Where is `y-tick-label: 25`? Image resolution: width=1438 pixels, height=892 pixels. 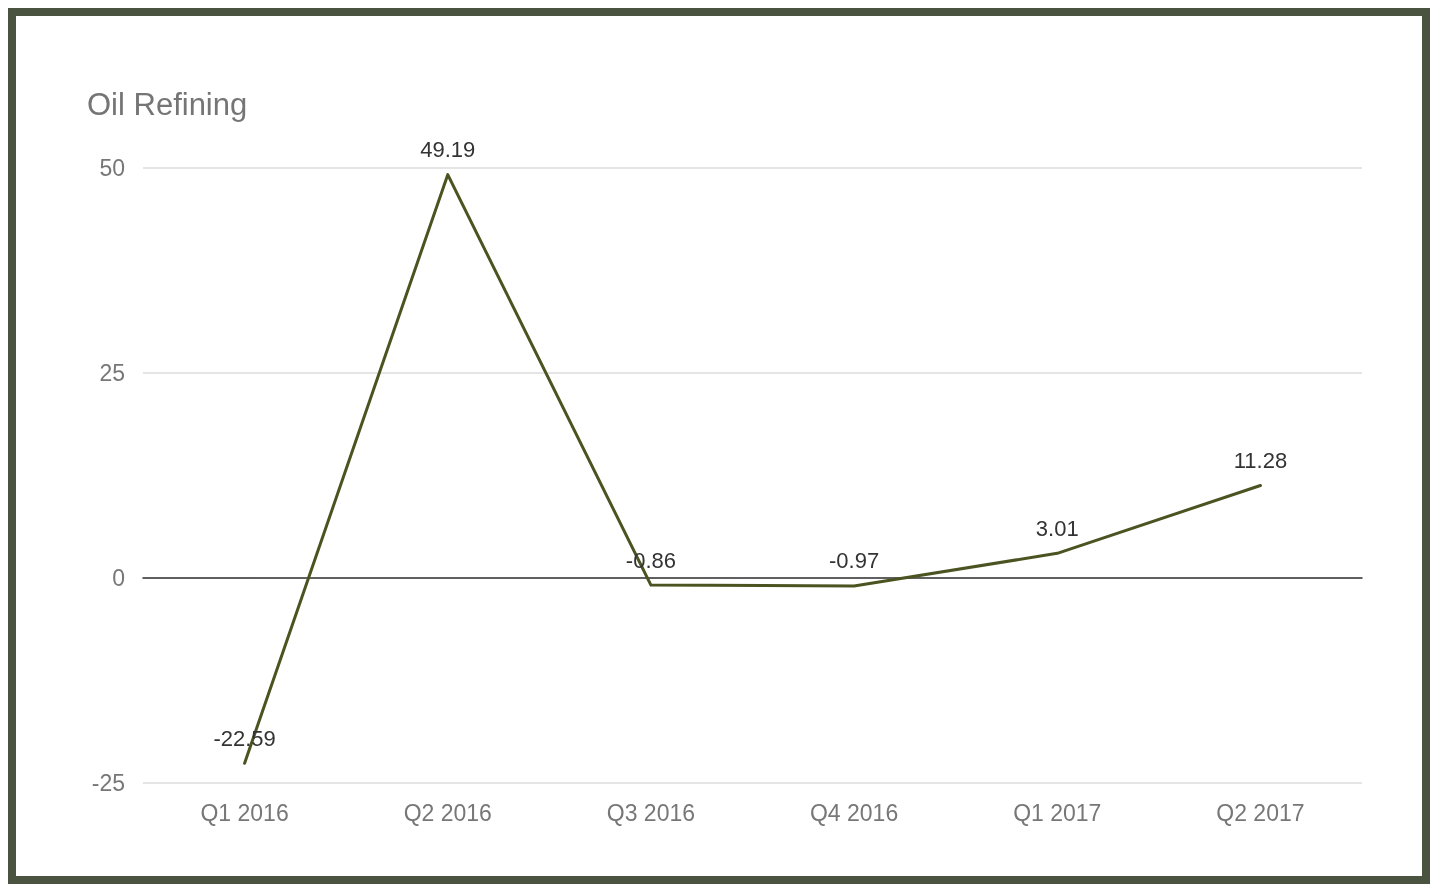
y-tick-label: 25 is located at coordinates (112, 373).